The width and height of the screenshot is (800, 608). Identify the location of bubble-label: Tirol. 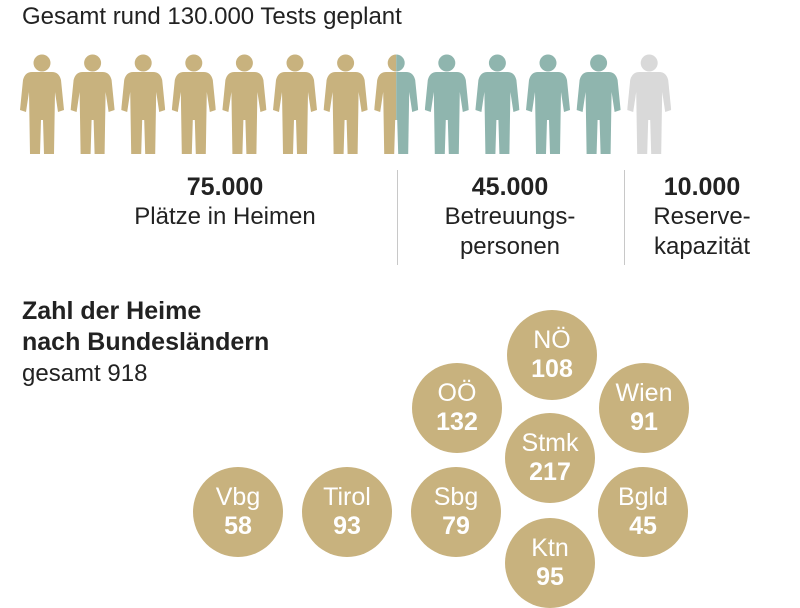
(347, 497).